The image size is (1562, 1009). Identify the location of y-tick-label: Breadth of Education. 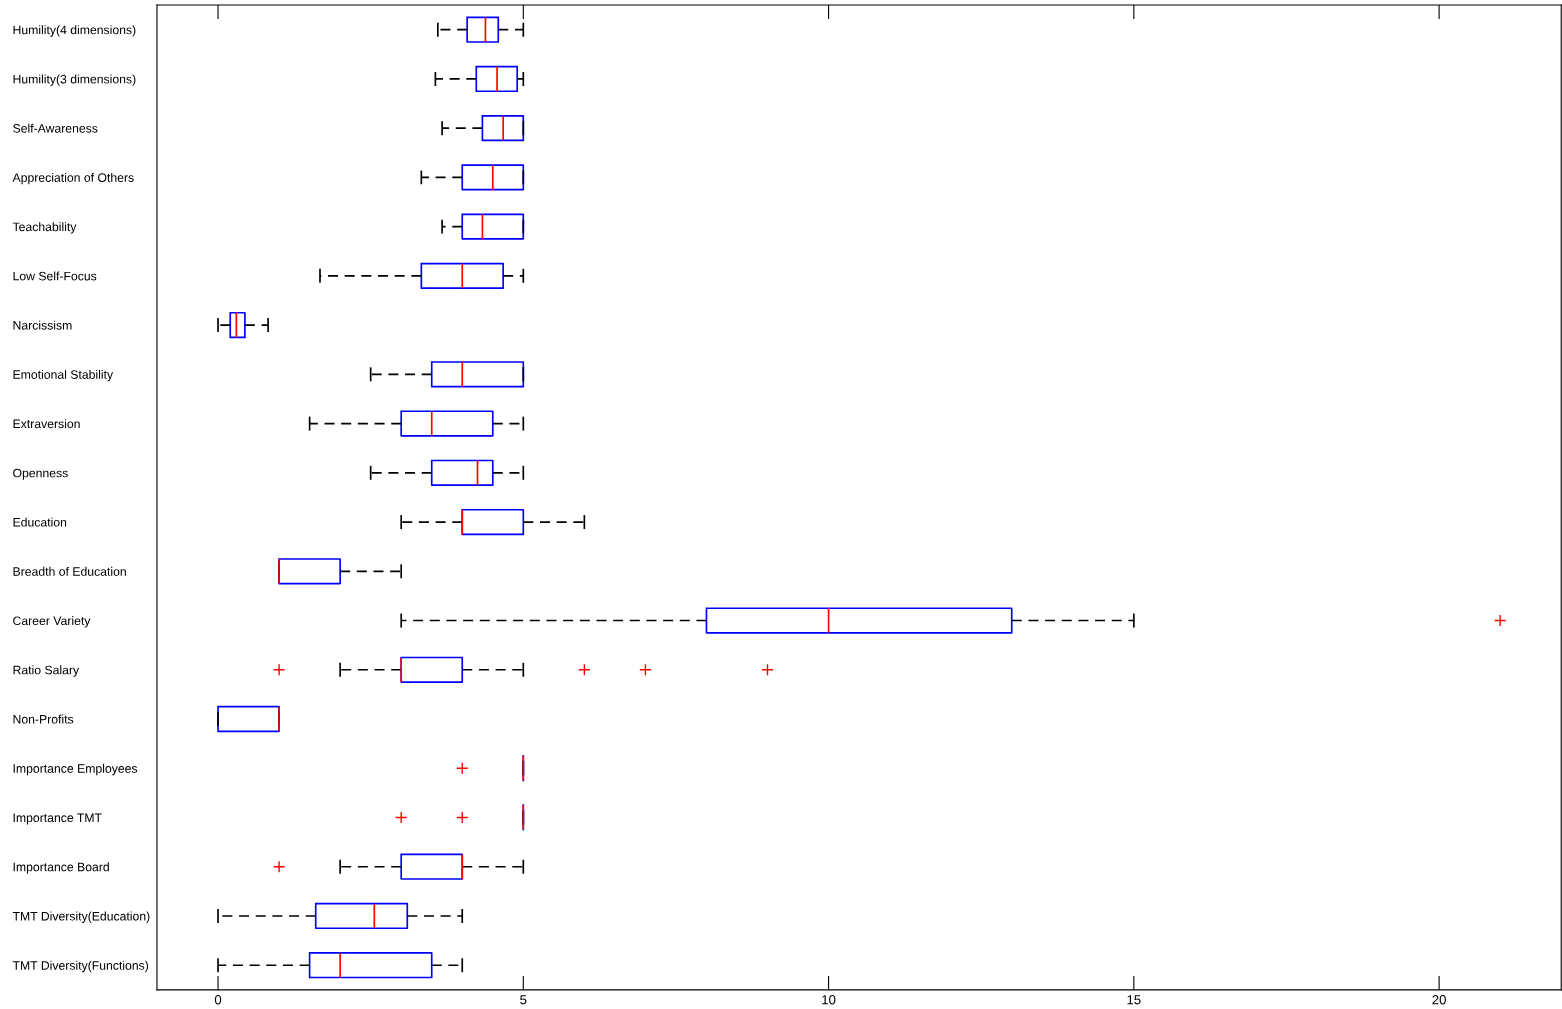
(69, 571).